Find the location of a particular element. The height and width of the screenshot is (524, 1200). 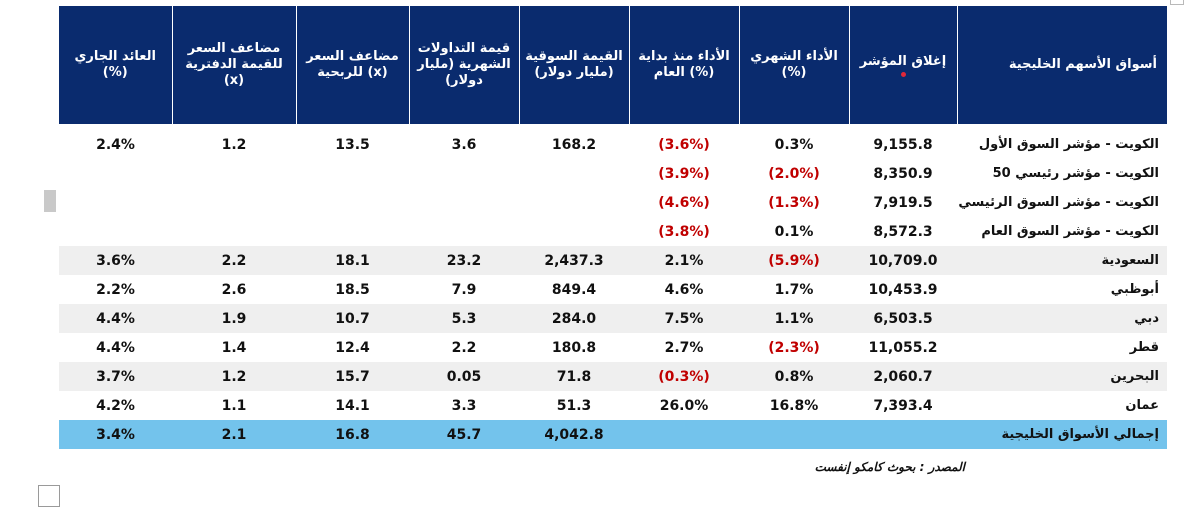

cell-ytd: 7.5% is located at coordinates (684, 318).